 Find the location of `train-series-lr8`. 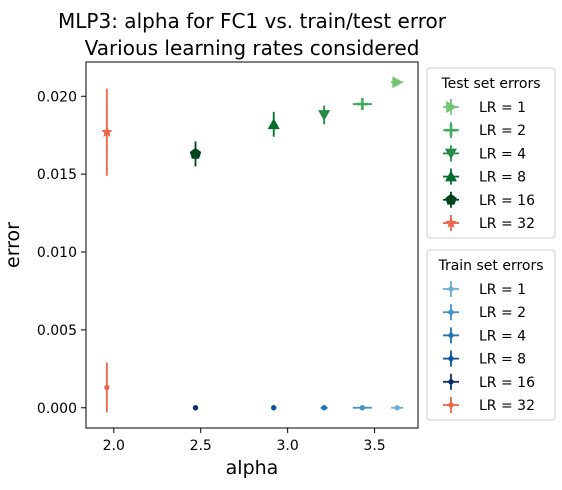

train-series-lr8 is located at coordinates (274, 408).